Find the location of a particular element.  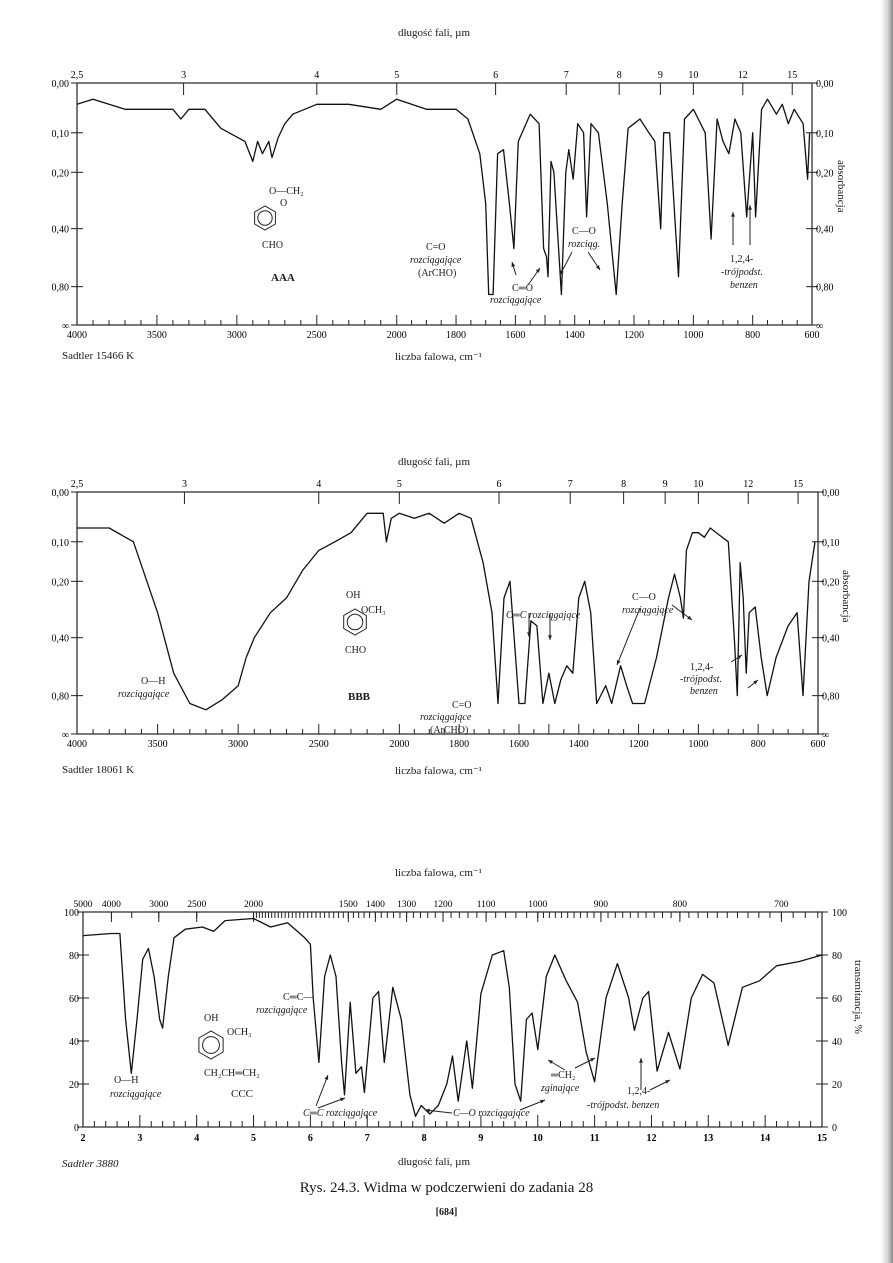

y-tick-label-left: 0,00 is located at coordinates (61, 84).